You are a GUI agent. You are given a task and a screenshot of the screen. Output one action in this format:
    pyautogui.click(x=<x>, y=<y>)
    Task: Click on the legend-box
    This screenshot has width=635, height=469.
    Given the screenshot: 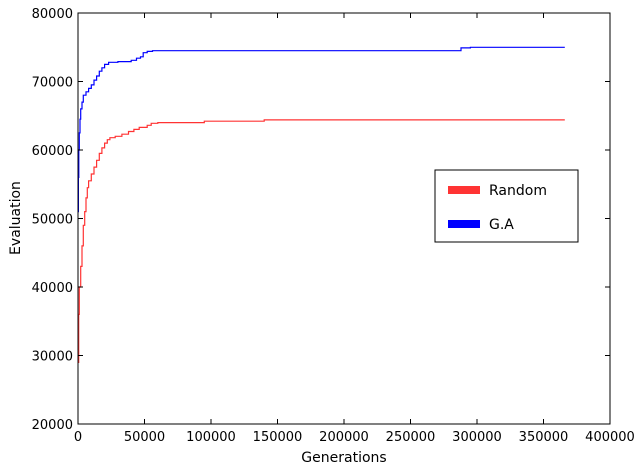 What is the action you would take?
    pyautogui.click(x=506, y=206)
    